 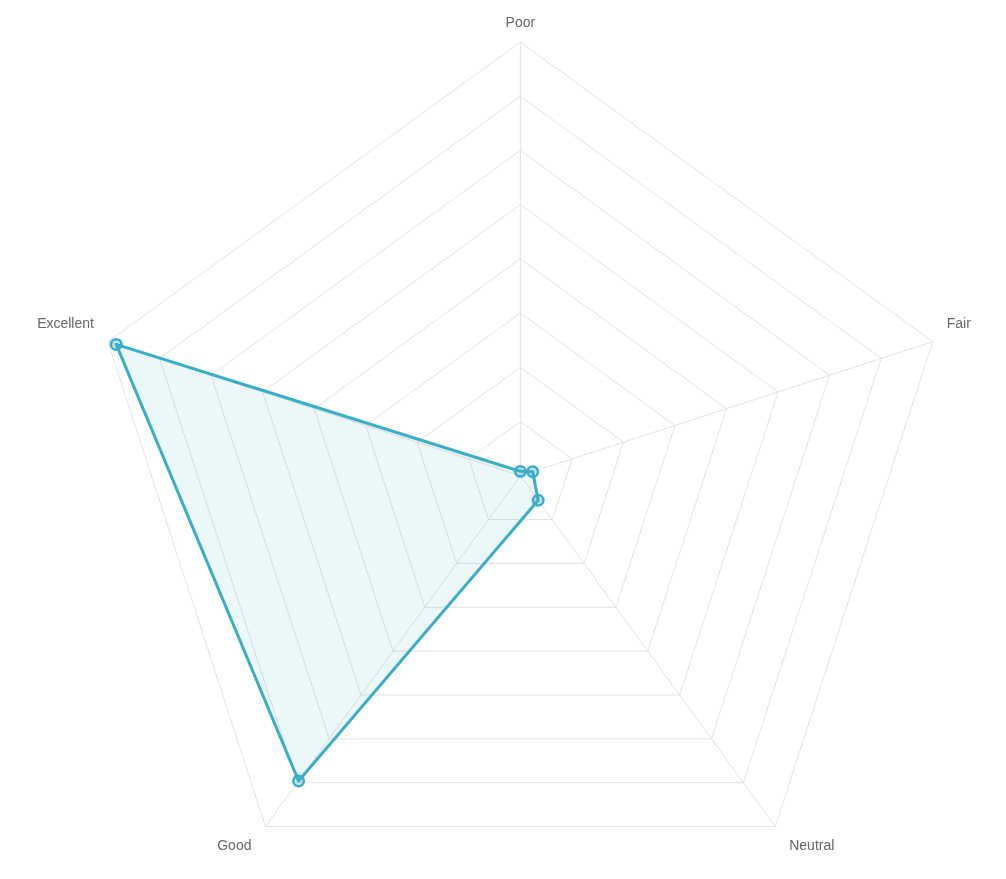 What do you see at coordinates (66, 322) in the screenshot?
I see `spoke-label: Excellent` at bounding box center [66, 322].